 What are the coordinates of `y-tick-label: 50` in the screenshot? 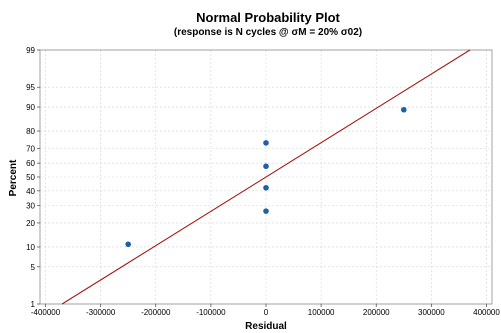 It's located at (30, 177).